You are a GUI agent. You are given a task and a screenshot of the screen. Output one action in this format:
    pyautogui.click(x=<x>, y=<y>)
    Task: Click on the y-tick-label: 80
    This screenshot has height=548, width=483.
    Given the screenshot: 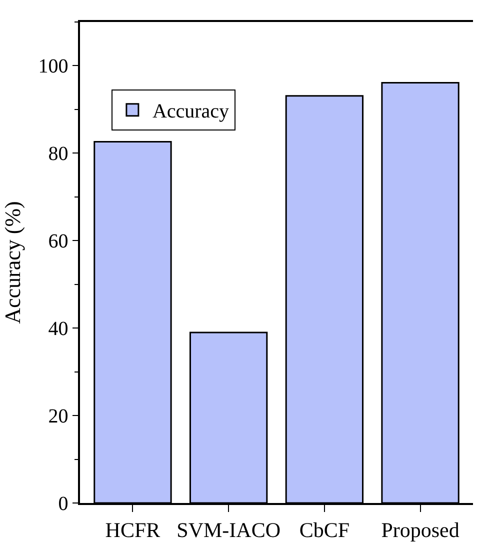 What is the action you would take?
    pyautogui.click(x=58, y=154)
    